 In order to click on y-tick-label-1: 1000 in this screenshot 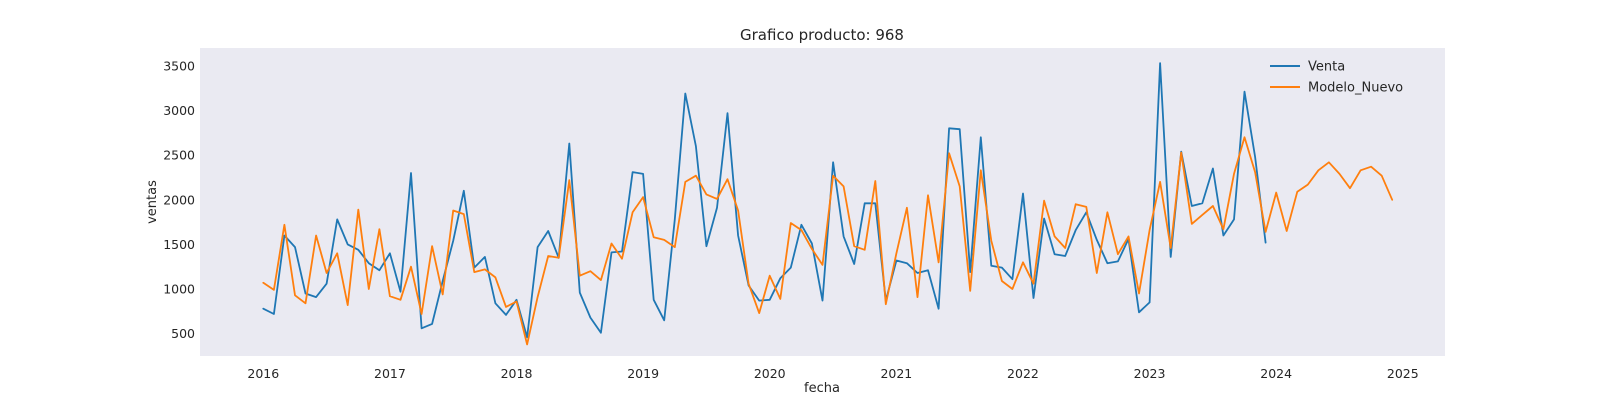, I will do `click(179, 289)`.